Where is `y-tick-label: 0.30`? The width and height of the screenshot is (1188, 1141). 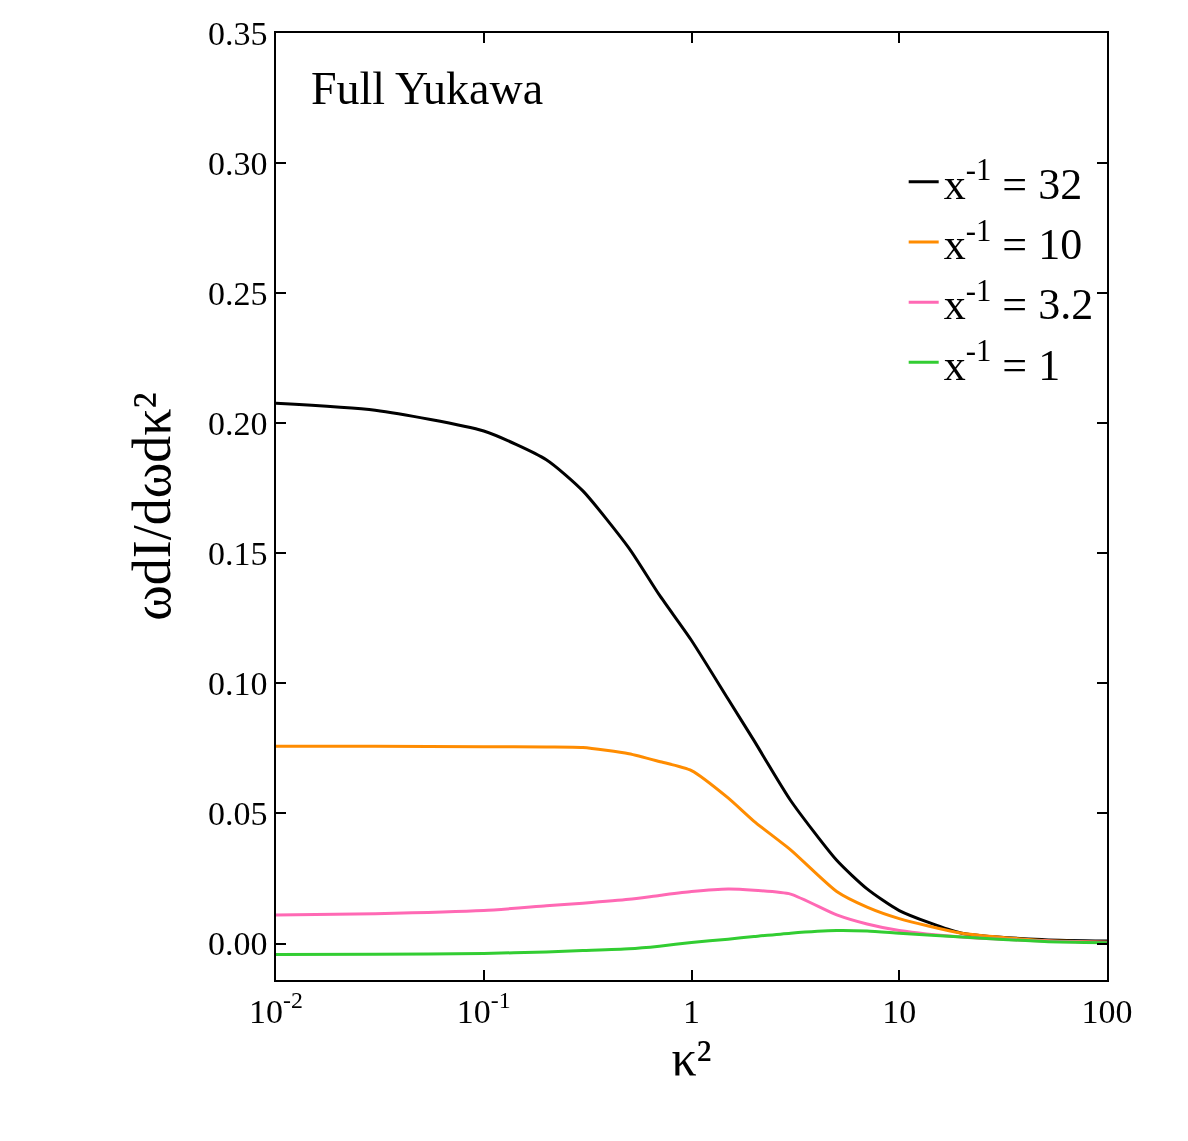
y-tick-label: 0.30 is located at coordinates (237, 163).